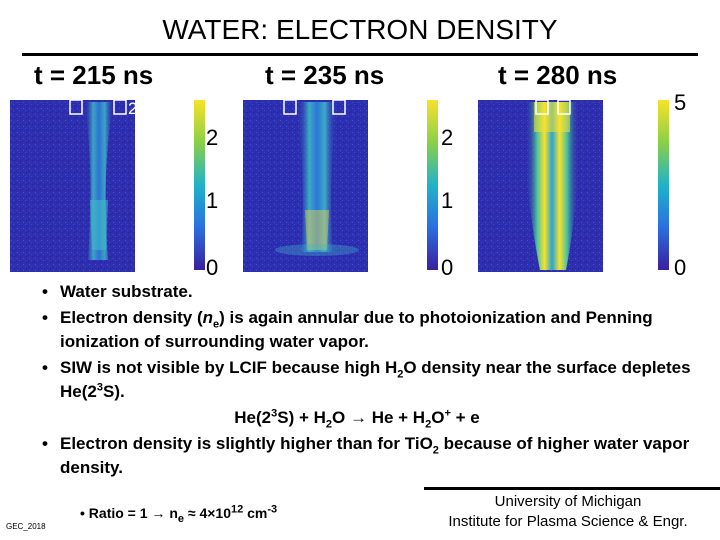  Describe the element at coordinates (568, 521) in the screenshot. I see `affiliation-line-2: Institute for Plasma Science & Engr.` at that location.